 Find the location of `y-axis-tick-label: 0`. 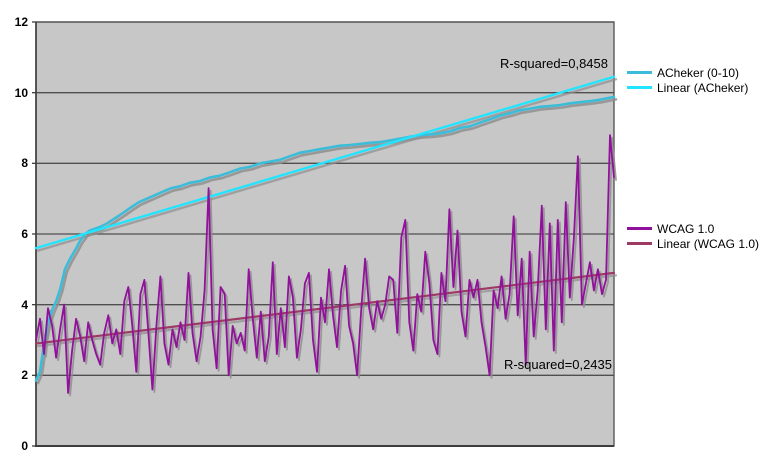

y-axis-tick-label: 0 is located at coordinates (24, 446).